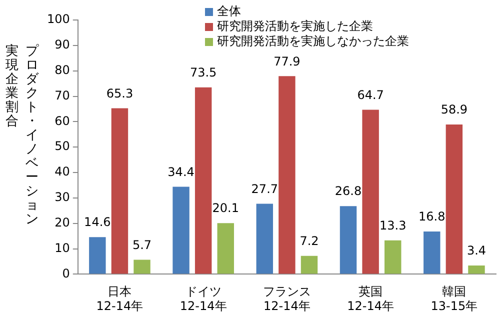 This screenshot has height=321, width=500. Describe the element at coordinates (62, 95) in the screenshot. I see `y-tick-label: 70` at that location.